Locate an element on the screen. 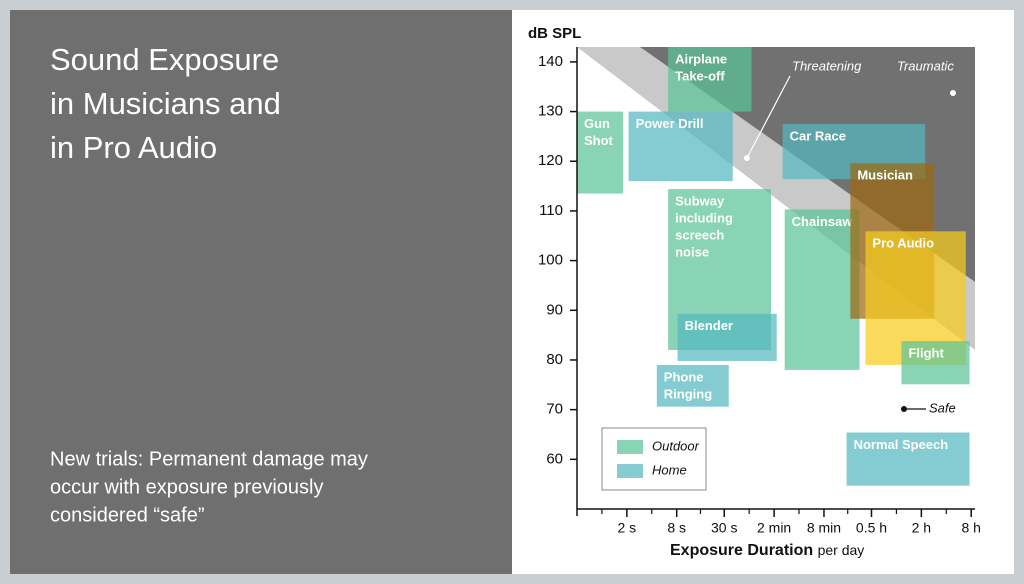 The height and width of the screenshot is (584, 1024). box-label: Power Drill is located at coordinates (670, 123).